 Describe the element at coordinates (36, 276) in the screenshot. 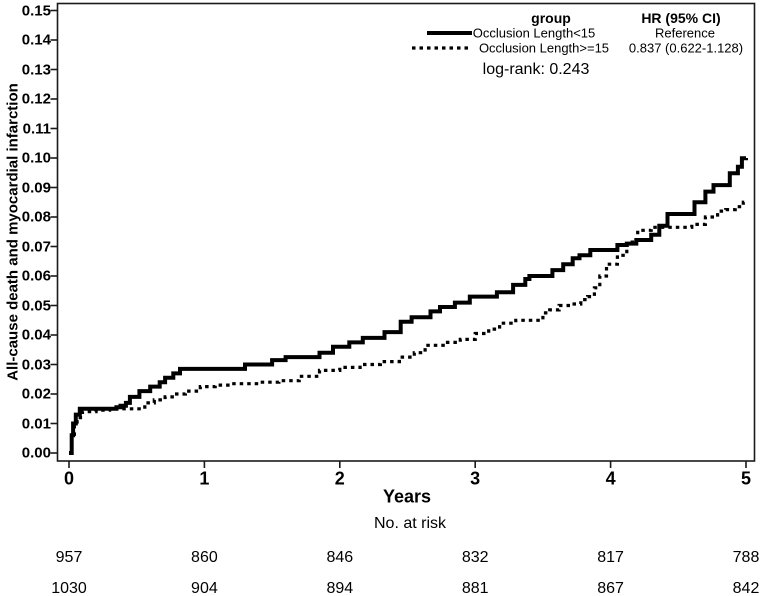

I see `y-tick-label: 0.06` at that location.